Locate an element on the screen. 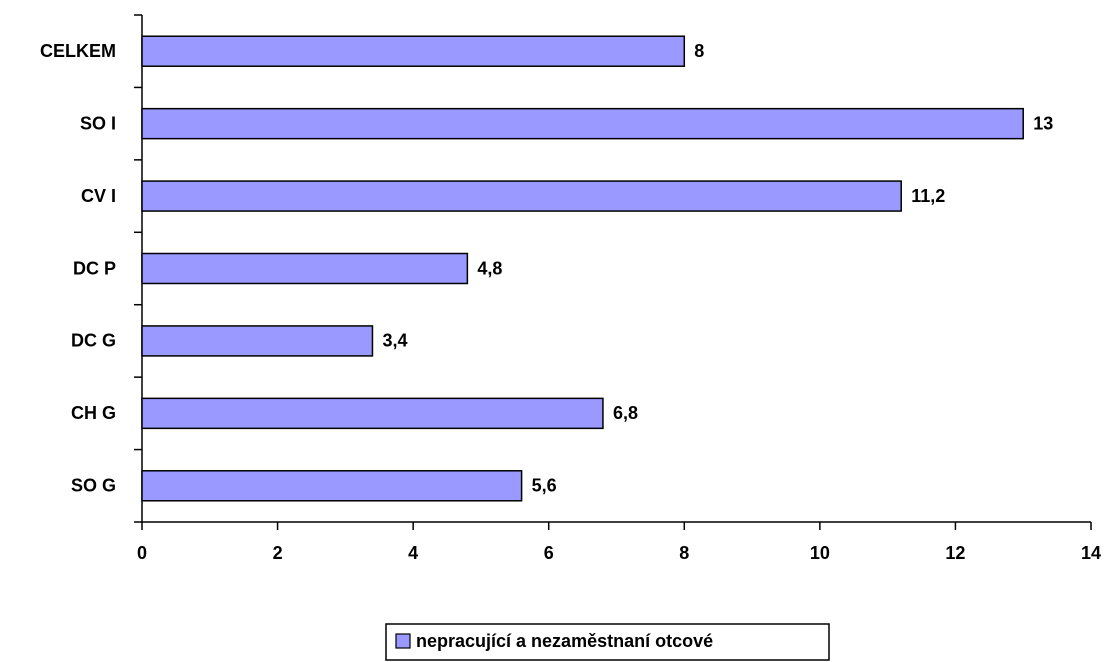  value-label: 4,8 is located at coordinates (489, 268).